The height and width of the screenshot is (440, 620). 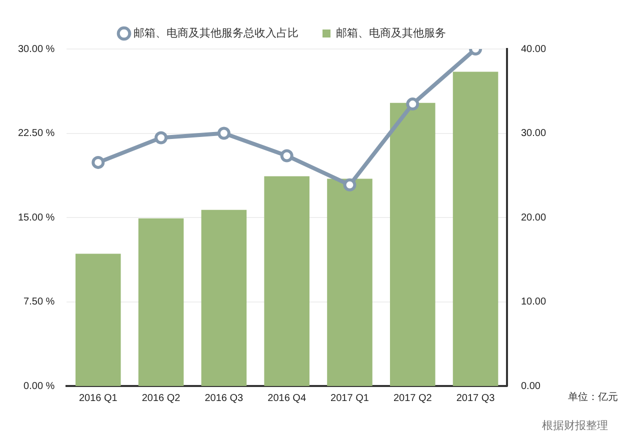 I want to click on y-tick-label: 15.00 %, so click(x=36, y=218).